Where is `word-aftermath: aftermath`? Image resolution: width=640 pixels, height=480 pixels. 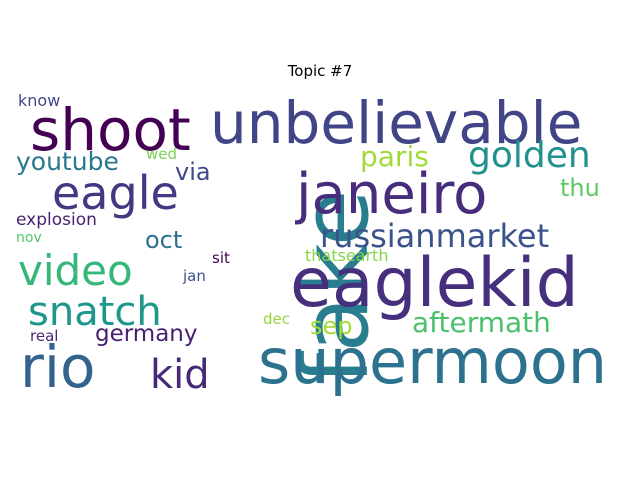 word-aftermath: aftermath is located at coordinates (481, 322).